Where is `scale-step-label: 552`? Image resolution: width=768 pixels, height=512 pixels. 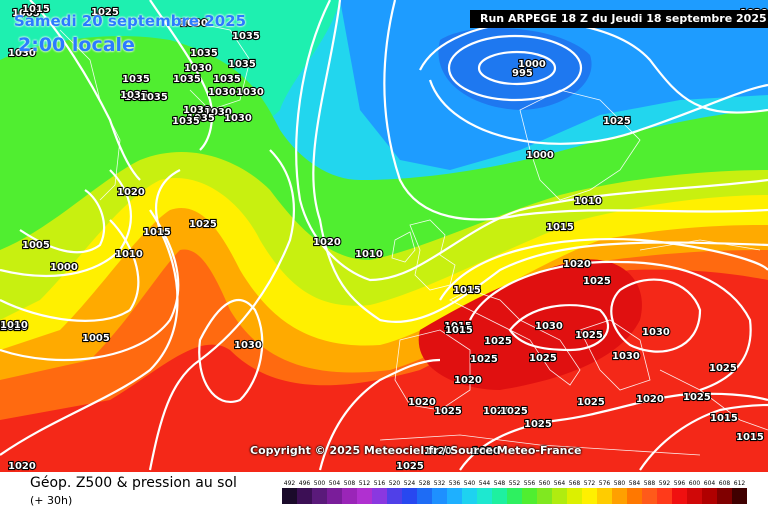
scale-step-label: 552 is located at coordinates (514, 483).